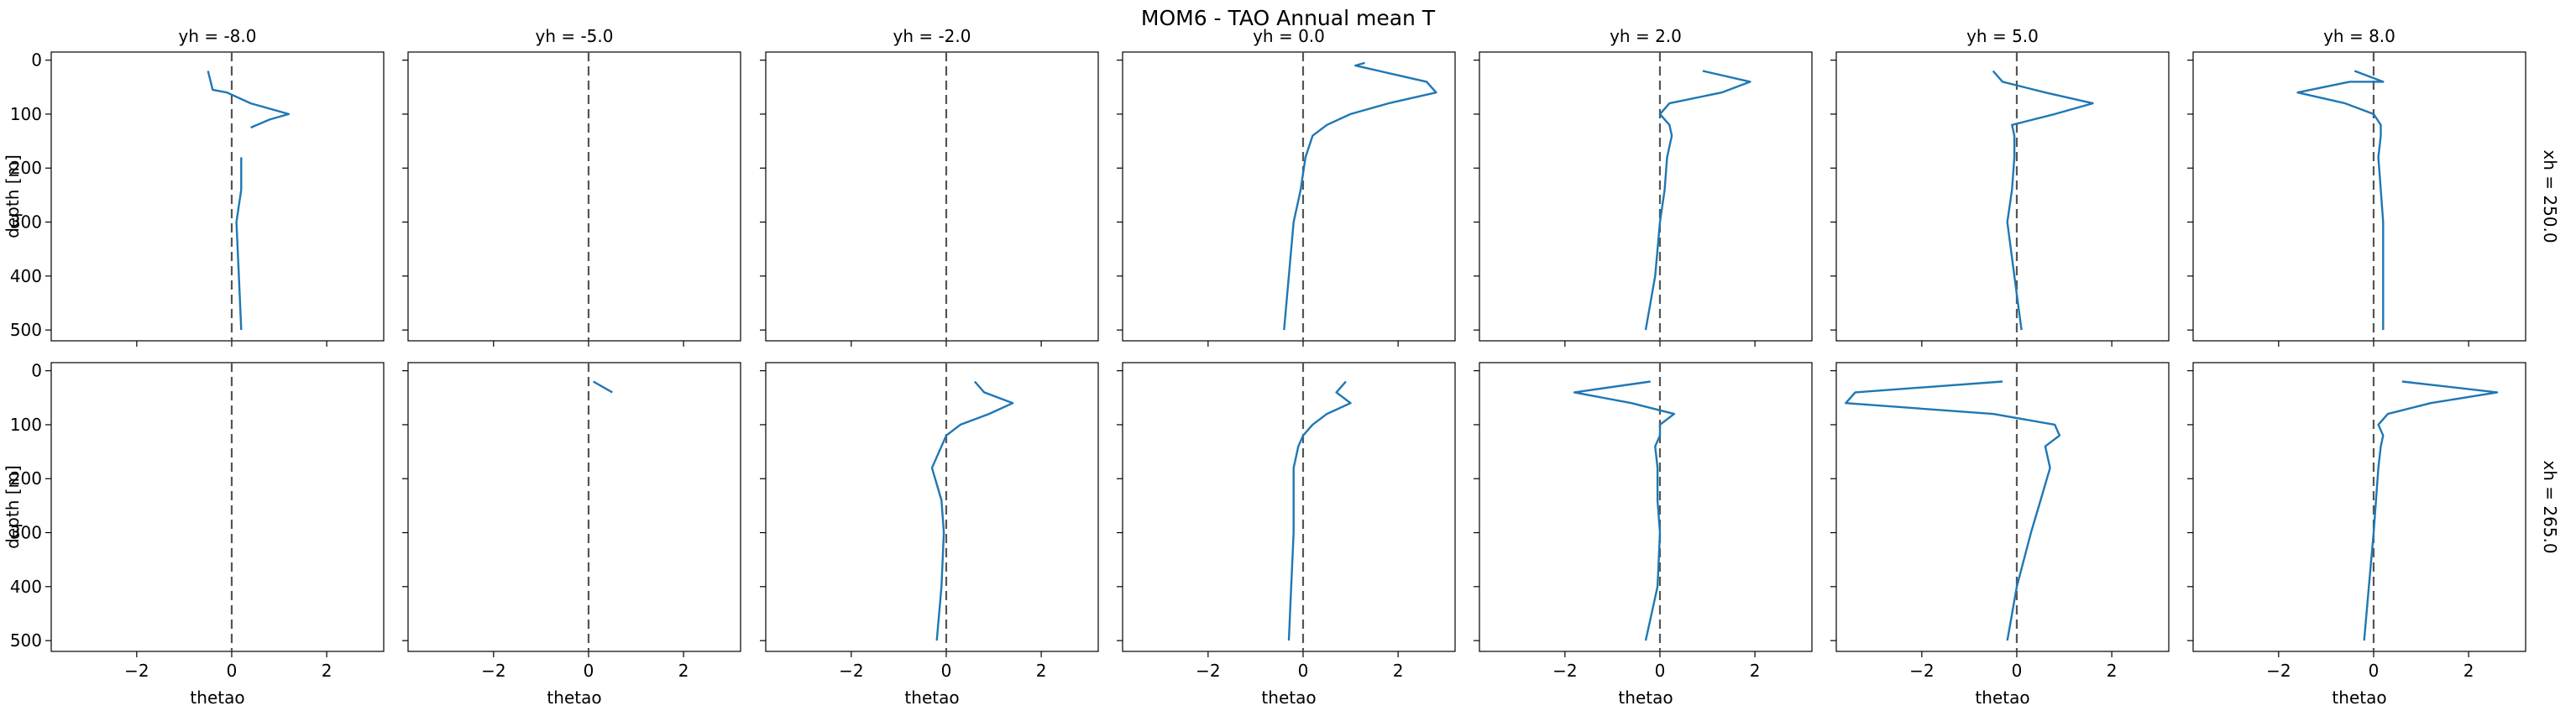  What do you see at coordinates (1289, 36) in the screenshot?
I see `column-title: yh = 0.0` at bounding box center [1289, 36].